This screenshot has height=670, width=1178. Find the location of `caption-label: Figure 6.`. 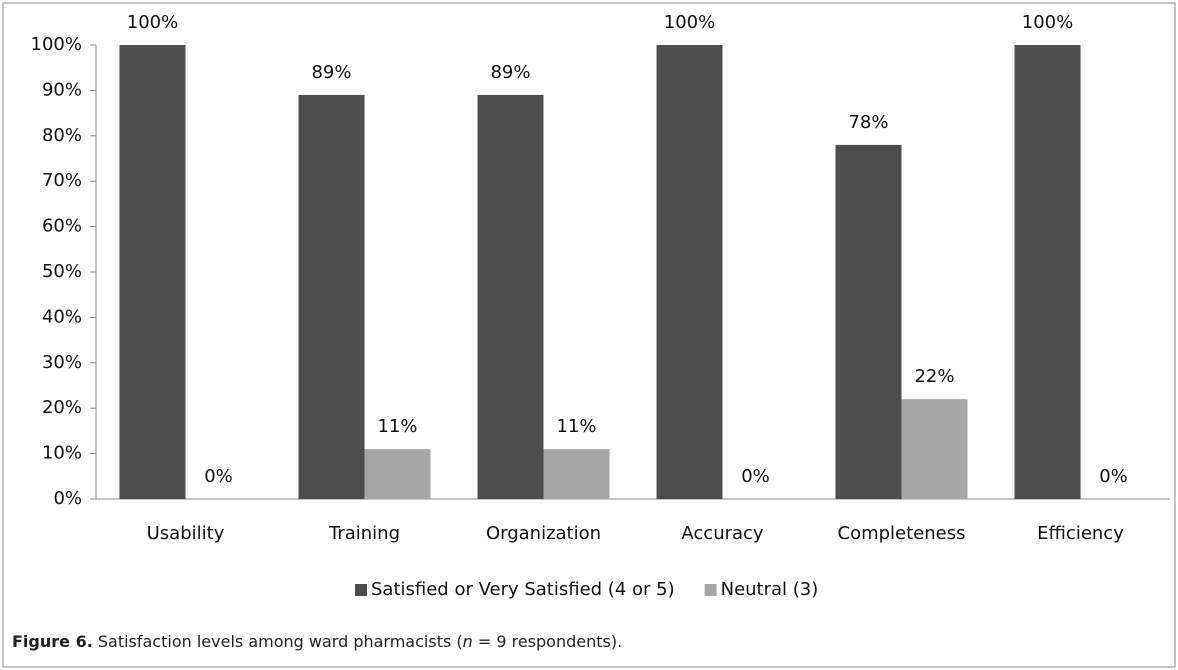

caption-label: Figure 6. is located at coordinates (52, 641).